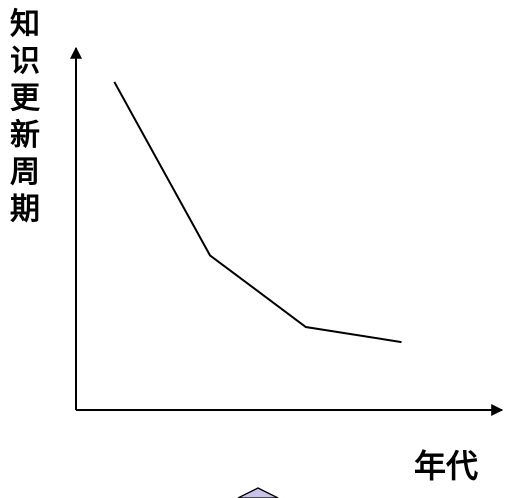 The width and height of the screenshot is (506, 498). What do you see at coordinates (25, 117) in the screenshot?
I see `y-axis-label: 知识更新周期` at bounding box center [25, 117].